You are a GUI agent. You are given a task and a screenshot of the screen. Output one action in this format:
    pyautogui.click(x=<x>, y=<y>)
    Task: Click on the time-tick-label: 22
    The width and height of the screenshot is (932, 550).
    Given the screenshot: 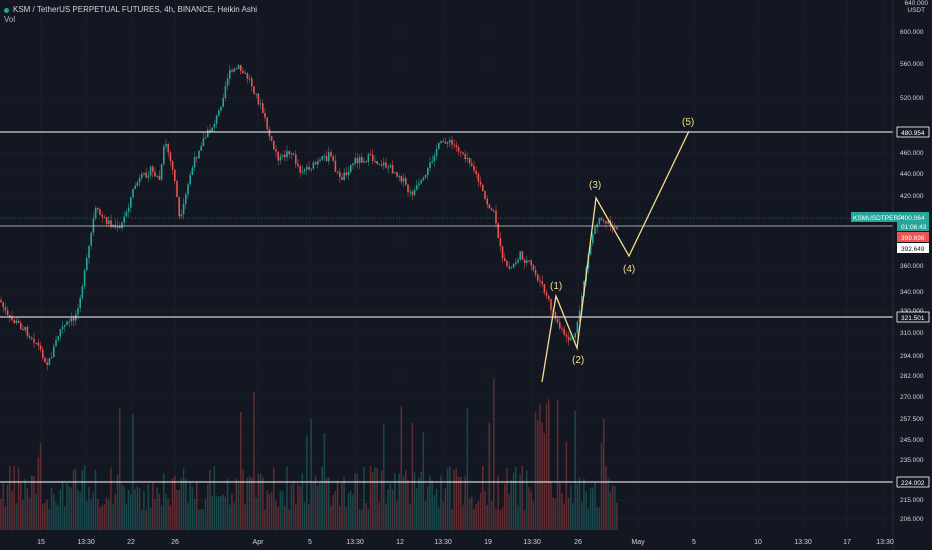 What is the action you would take?
    pyautogui.click(x=131, y=542)
    